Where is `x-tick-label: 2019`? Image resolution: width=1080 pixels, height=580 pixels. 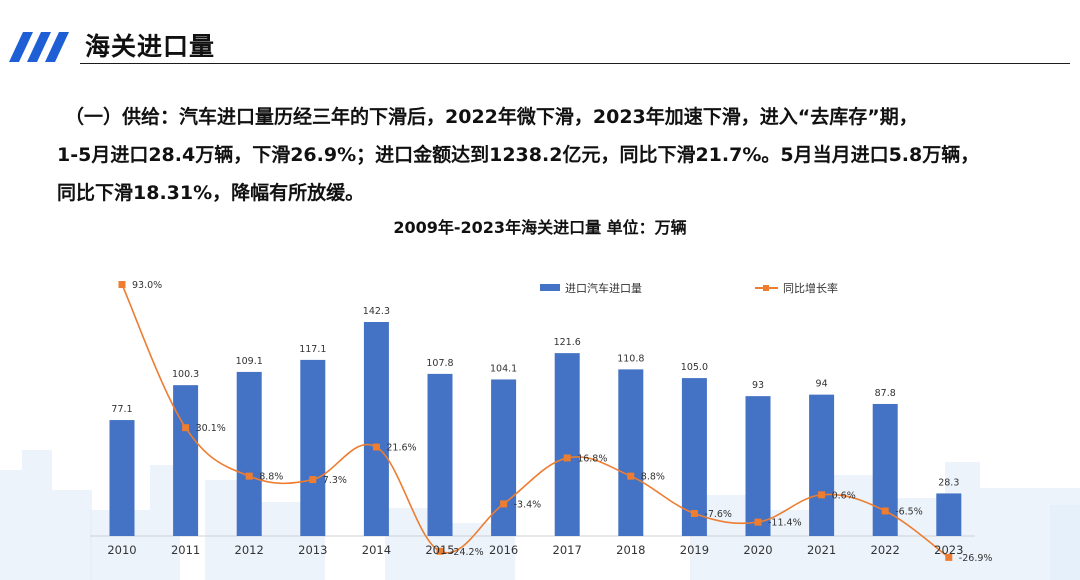 x-tick-label: 2019 is located at coordinates (694, 550).